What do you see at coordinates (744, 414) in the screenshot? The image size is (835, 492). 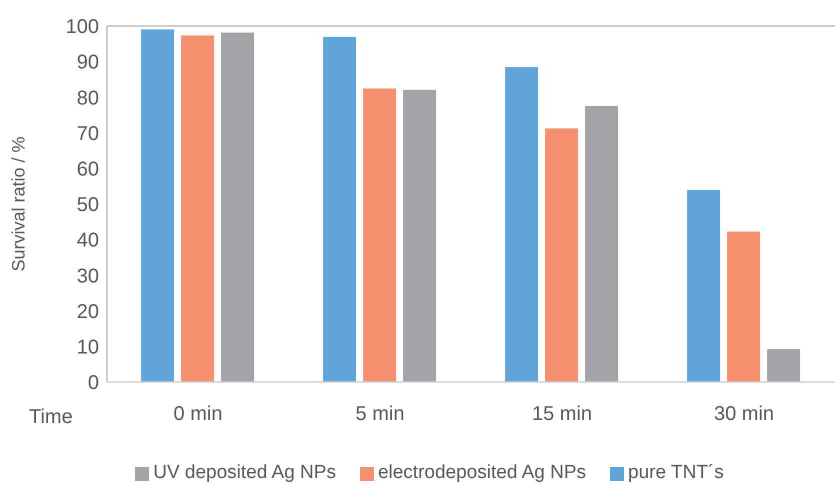 I see `x-tick-label: 30 min` at bounding box center [744, 414].